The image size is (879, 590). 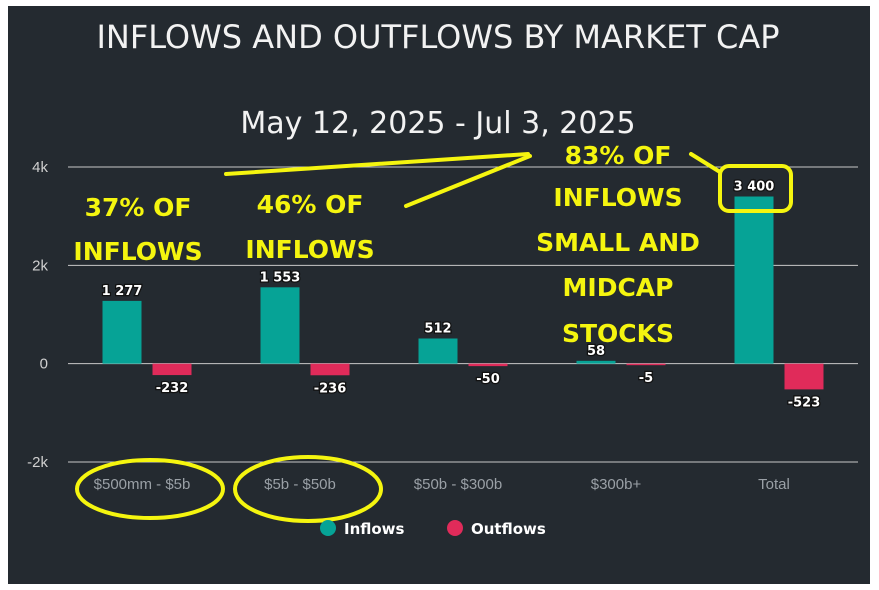 I want to click on outflow-label-1: -236, so click(x=330, y=388).